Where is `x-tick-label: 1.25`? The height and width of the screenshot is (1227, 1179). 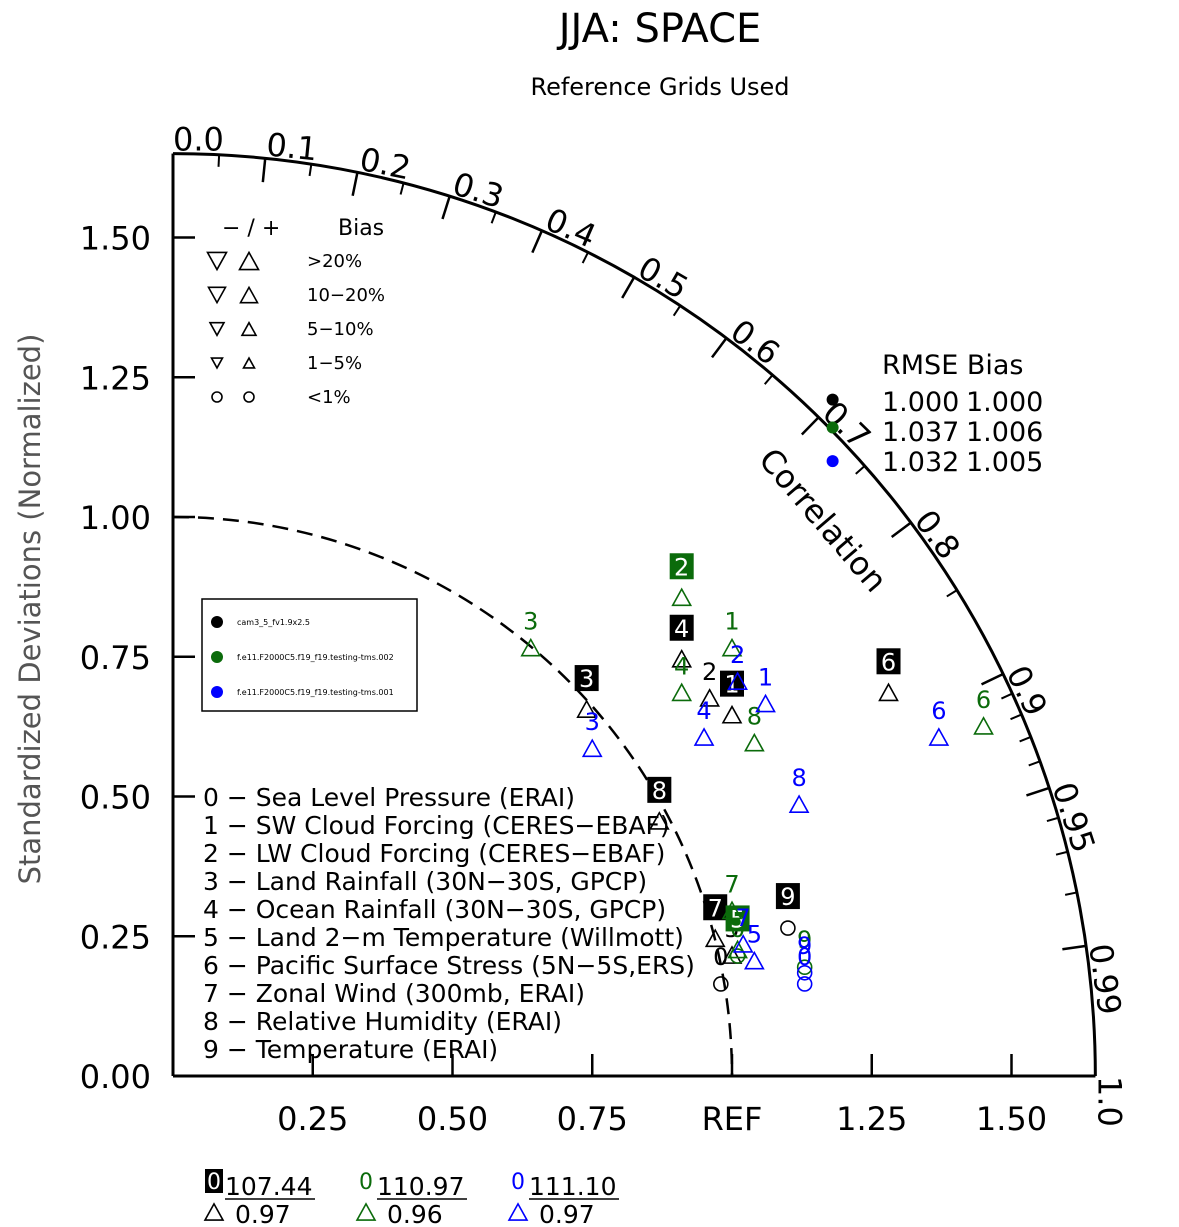
x-tick-label: 1.25 is located at coordinates (871, 1119).